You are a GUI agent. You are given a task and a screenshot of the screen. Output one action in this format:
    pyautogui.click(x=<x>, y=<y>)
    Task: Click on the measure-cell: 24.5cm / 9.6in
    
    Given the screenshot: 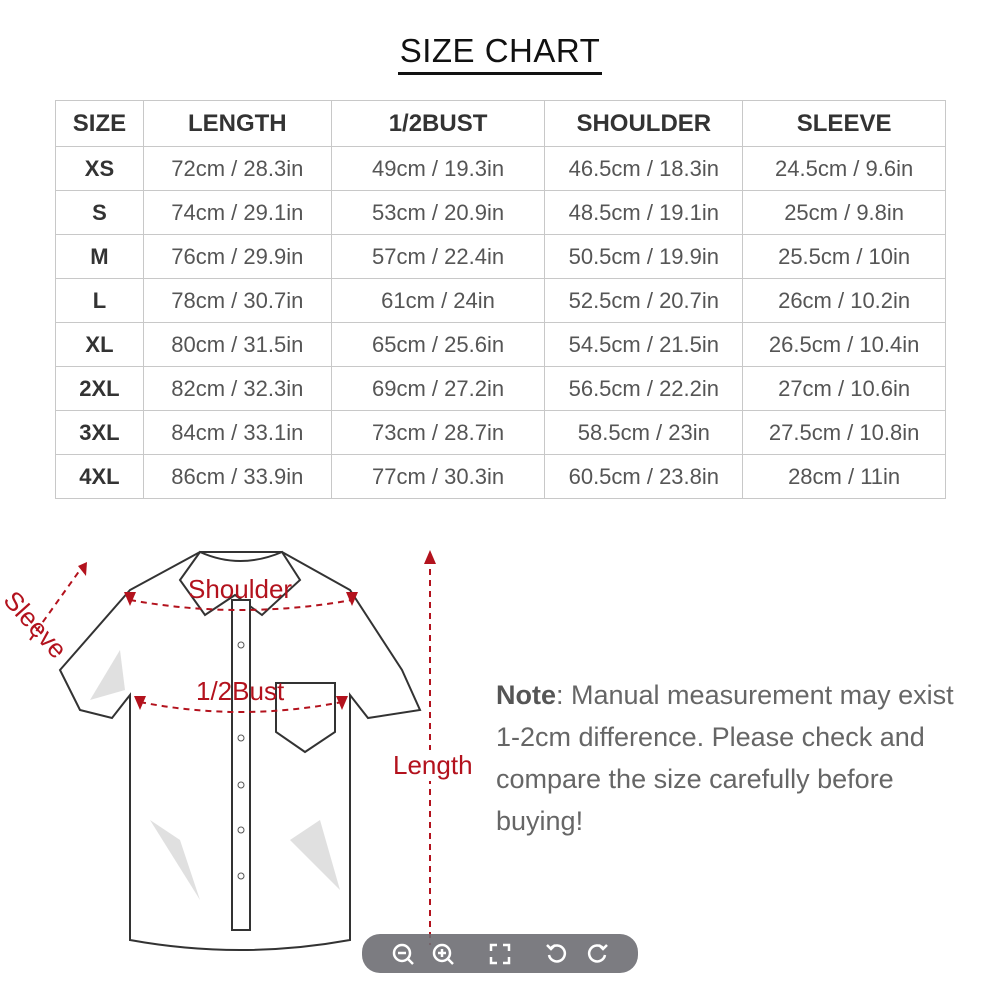 What is the action you would take?
    pyautogui.click(x=844, y=168)
    